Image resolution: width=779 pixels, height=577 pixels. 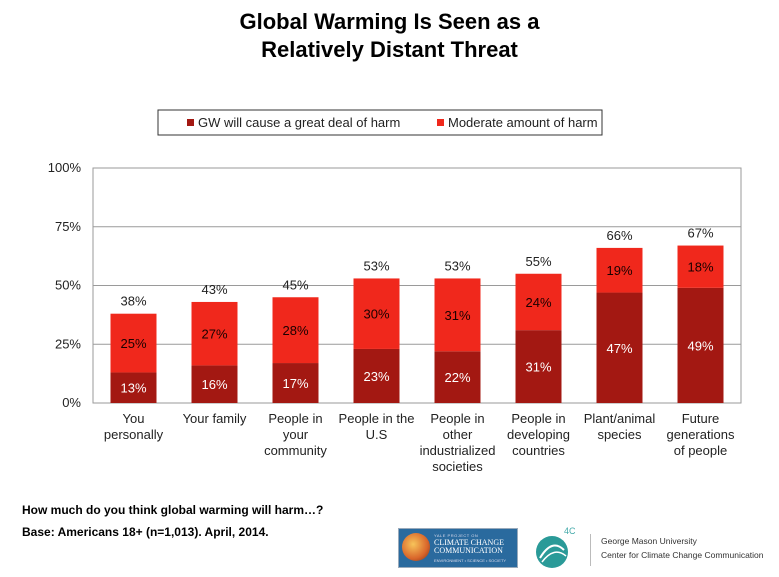 I want to click on bar-value-label: 23%, so click(x=376, y=376).